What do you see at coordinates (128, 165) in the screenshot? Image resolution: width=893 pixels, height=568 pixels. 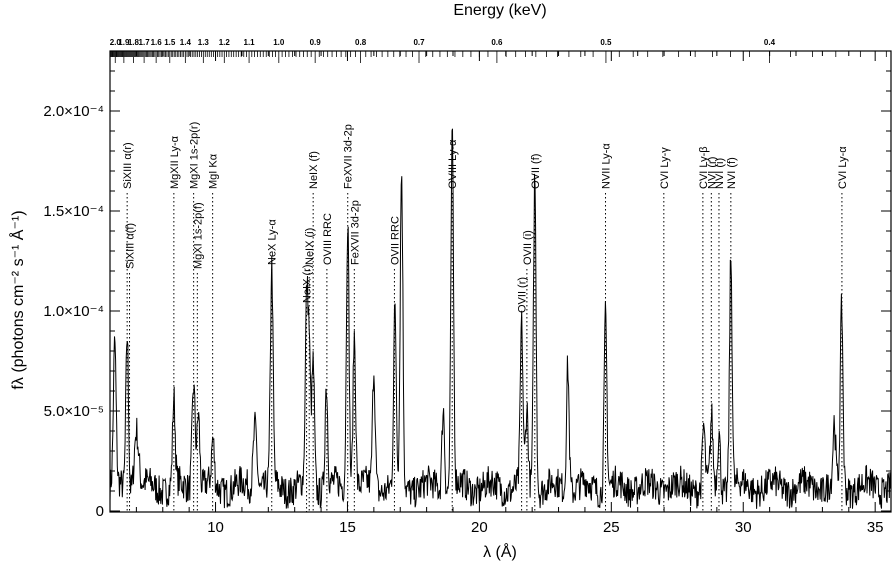 I see `line-id-label: SiXIII α(r)` at bounding box center [128, 165].